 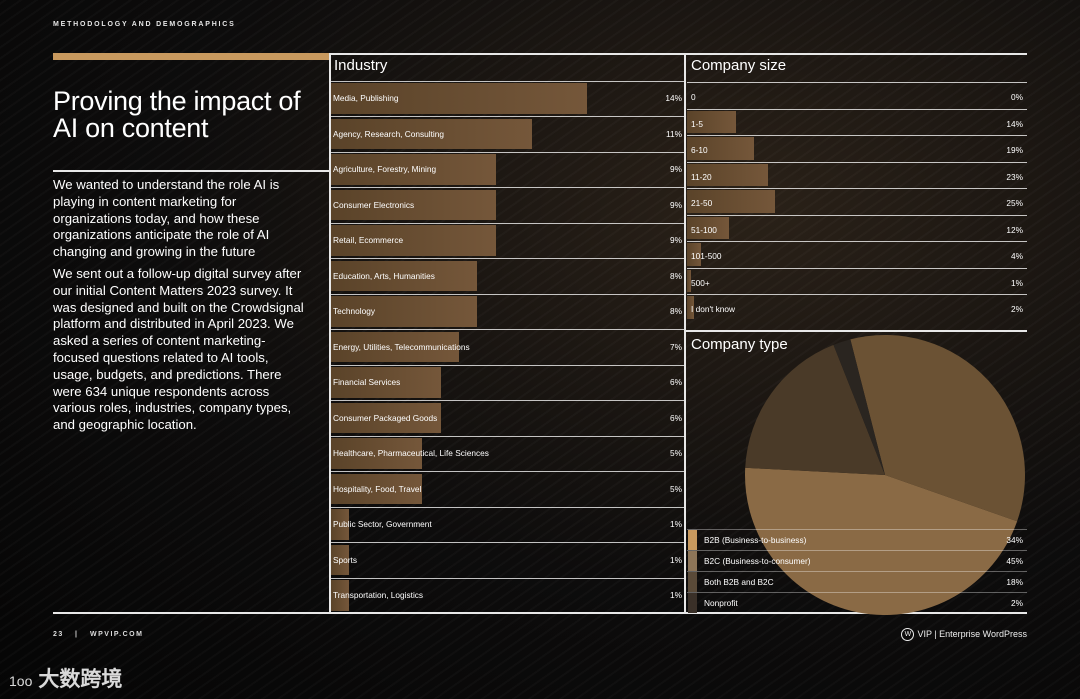 I want to click on brand-text: VIP | Enterprise WordPress, so click(x=972, y=633).